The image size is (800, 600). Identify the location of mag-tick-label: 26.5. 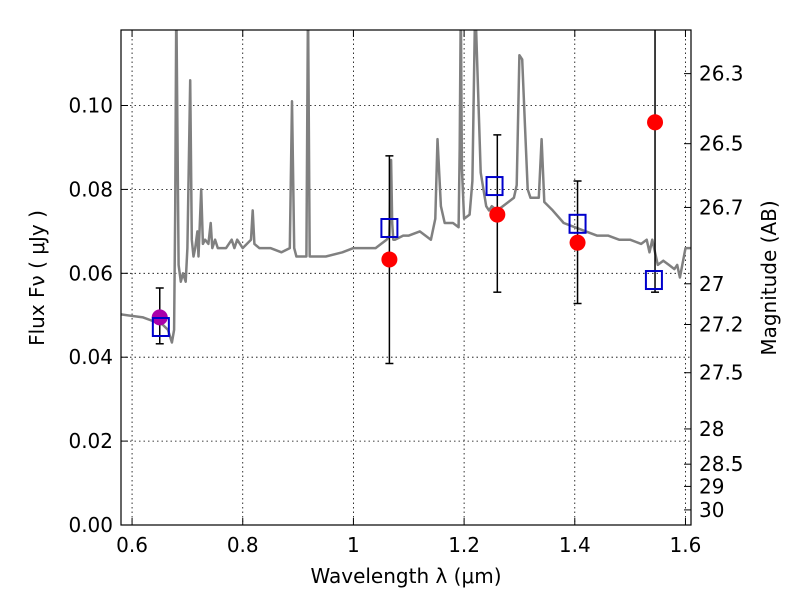
(721, 144).